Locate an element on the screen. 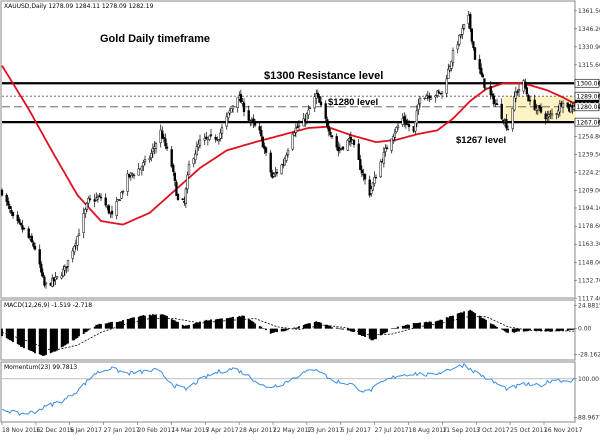 Image resolution: width=600 pixels, height=441 pixels. momentum-tick-label: 100.00 is located at coordinates (588, 379).